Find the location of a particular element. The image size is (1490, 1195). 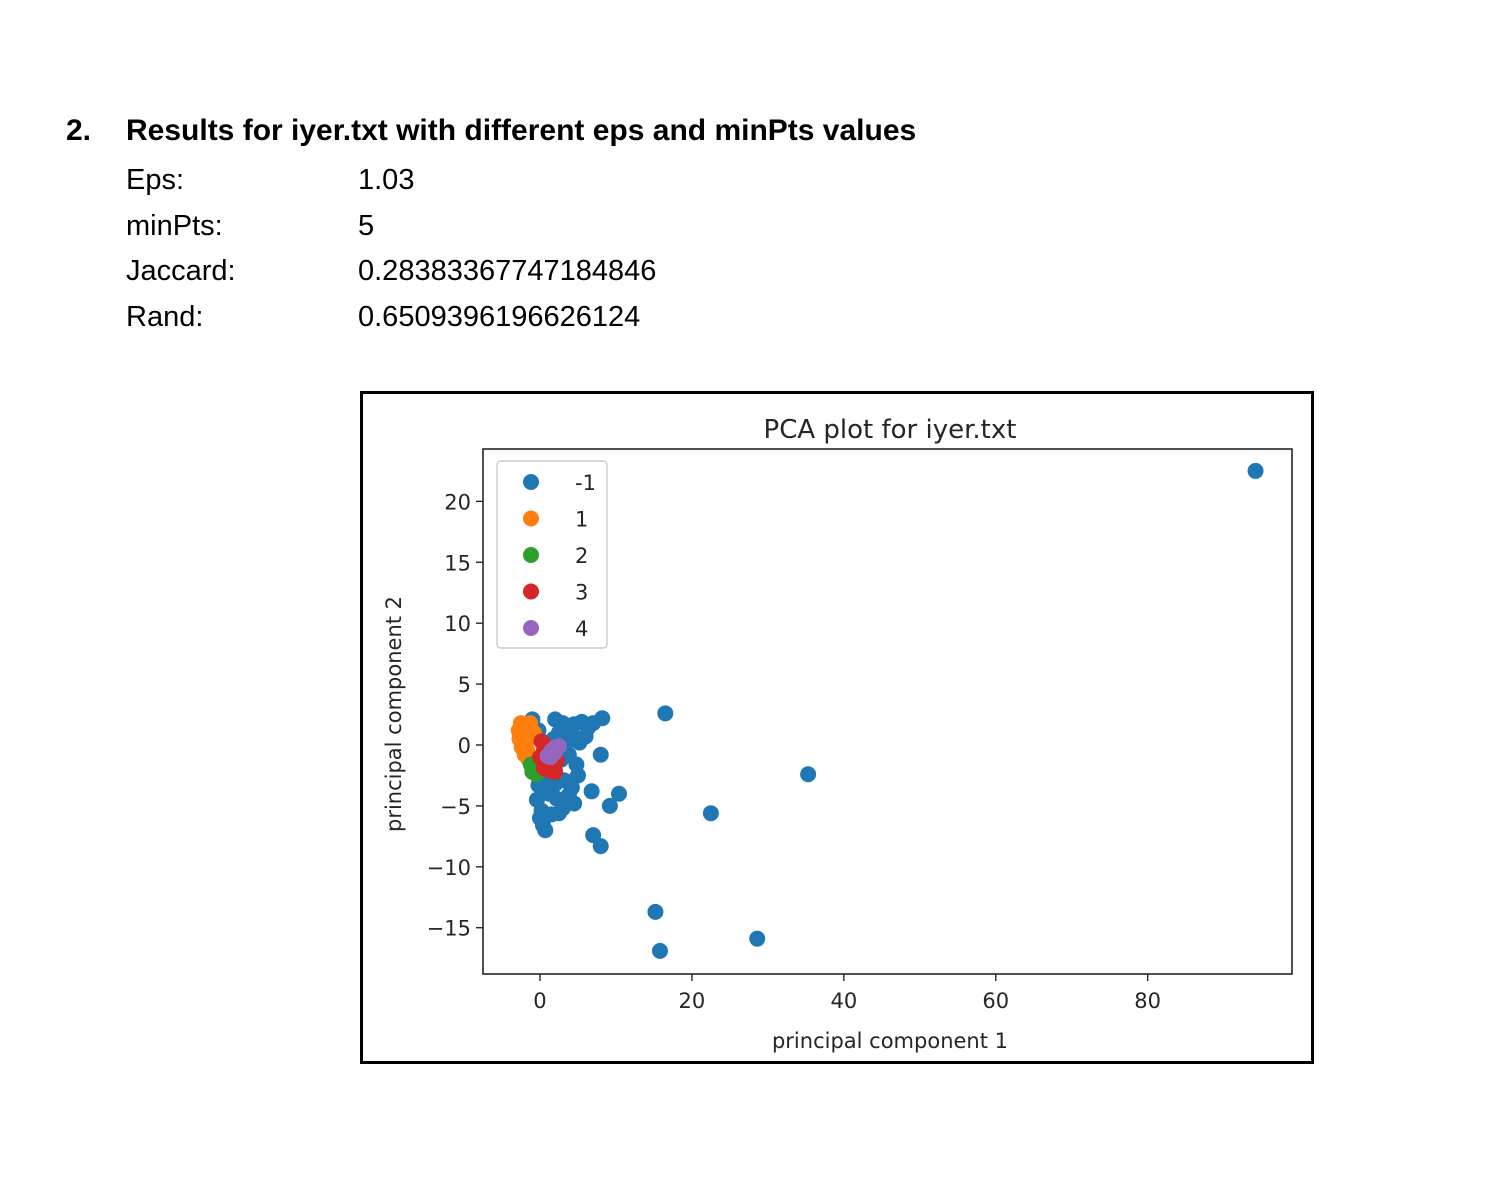

legend-label-4: 4 is located at coordinates (581, 629).